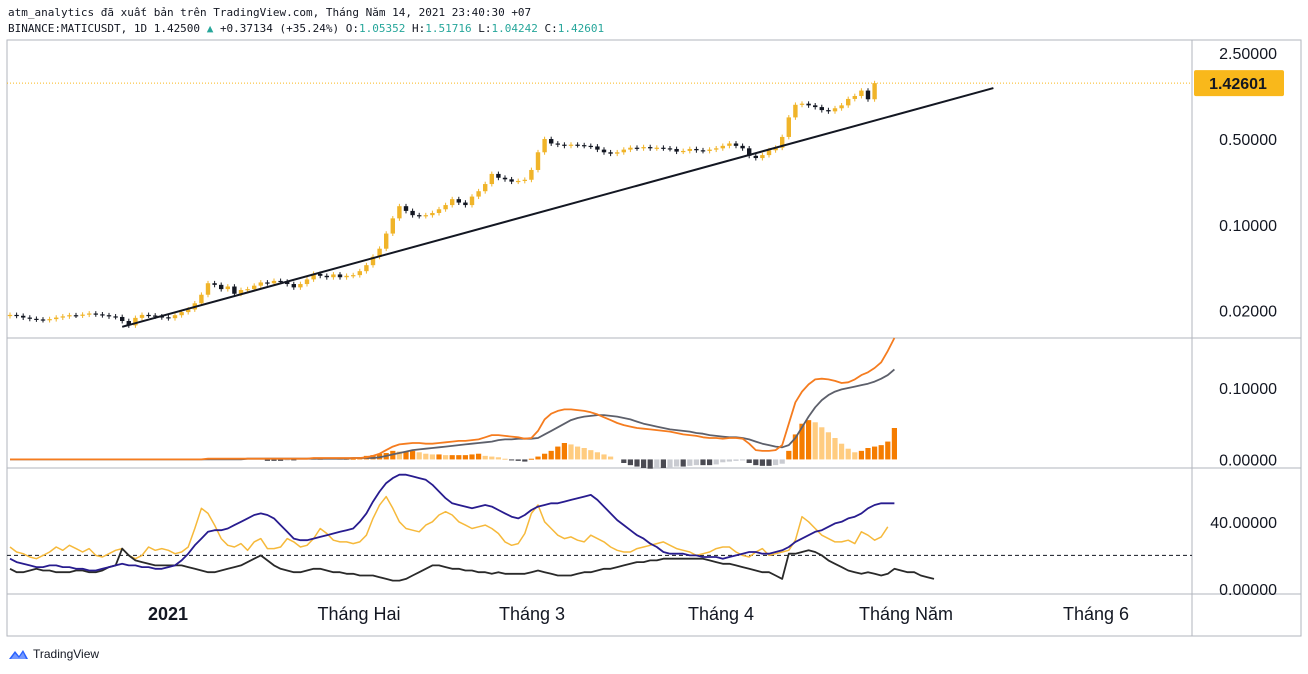 The image size is (1308, 674). What do you see at coordinates (358, 614) in the screenshot?
I see `time-axis-label: Tháng Hai` at bounding box center [358, 614].